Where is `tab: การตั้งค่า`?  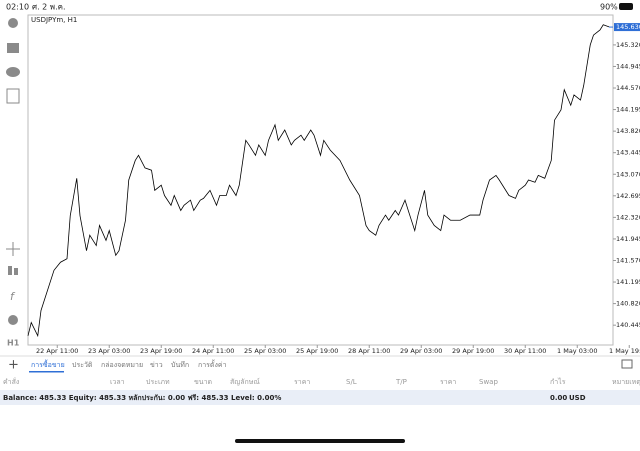
tab: การตั้งค่า is located at coordinates (212, 363).